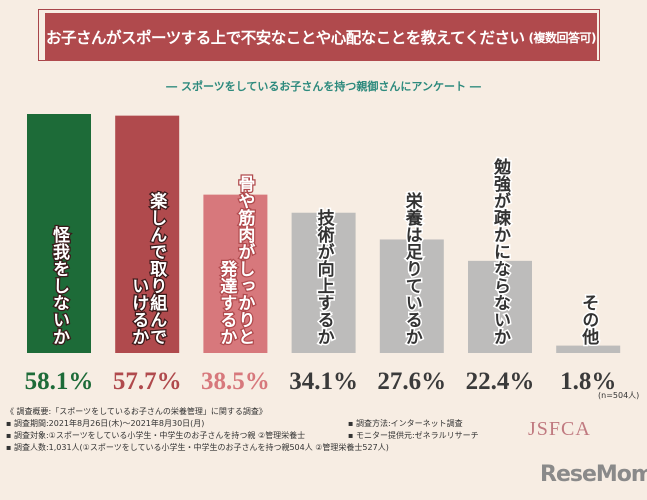  I want to click on value-label: 57.7%, so click(147, 381).